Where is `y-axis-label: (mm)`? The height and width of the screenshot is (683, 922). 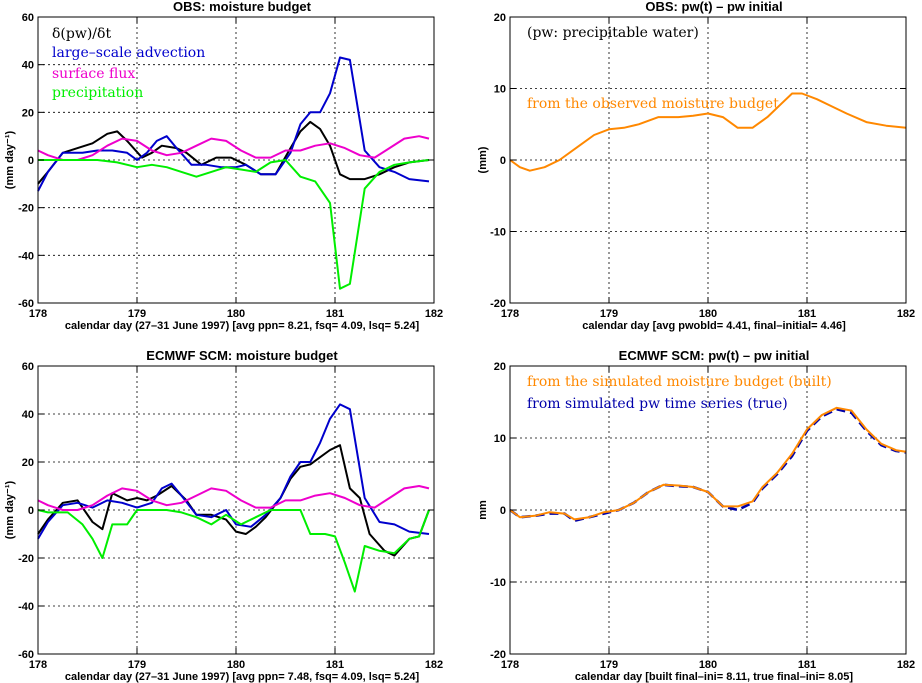 y-axis-label: (mm) is located at coordinates (483, 159).